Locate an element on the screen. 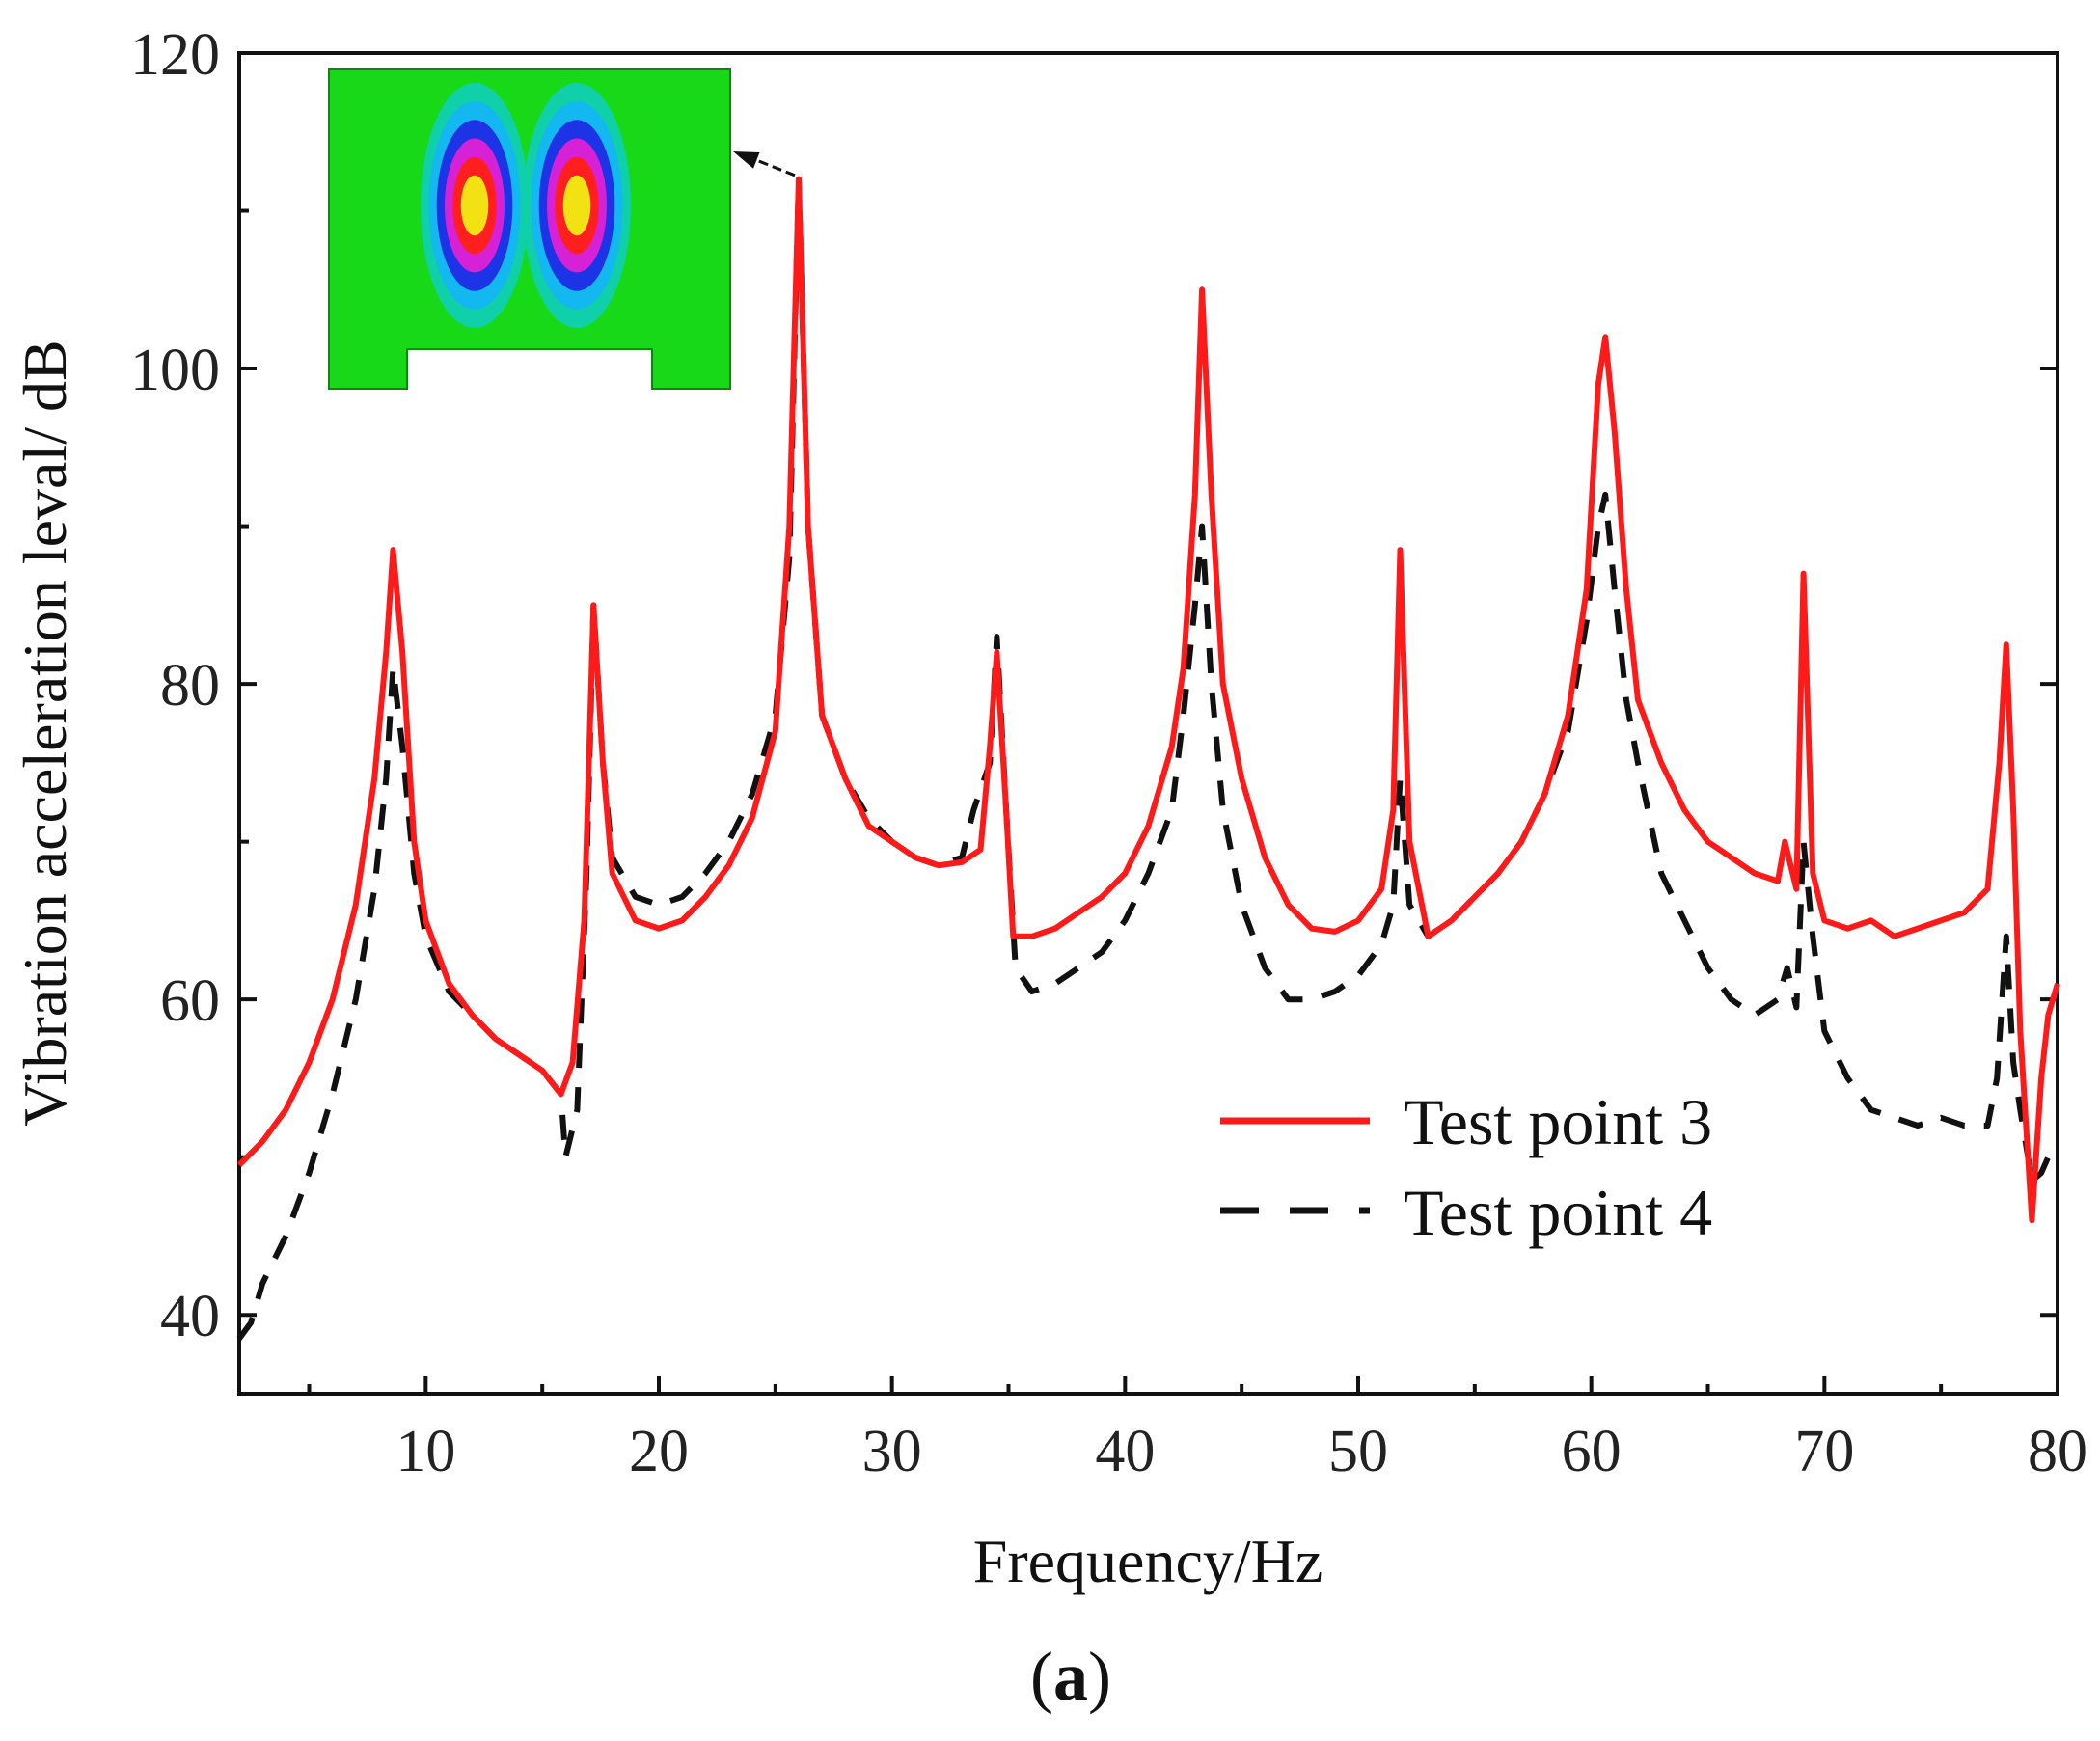  caption-letter: a is located at coordinates (1070, 1676).